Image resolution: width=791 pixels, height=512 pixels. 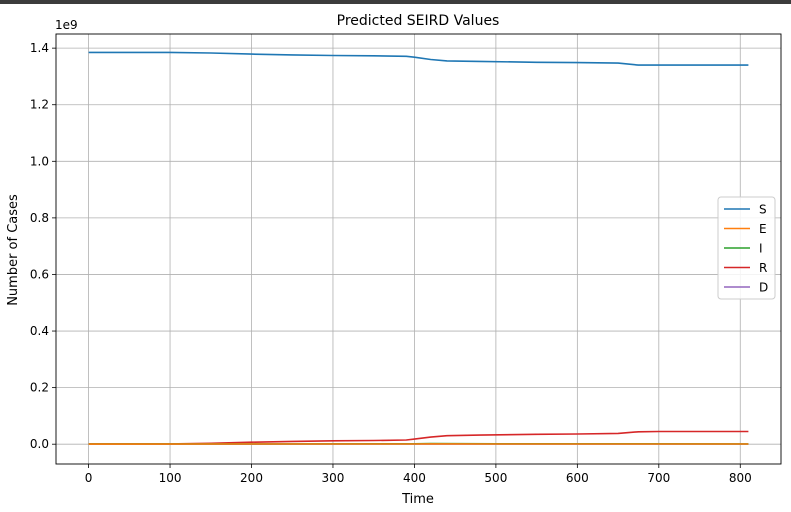 What do you see at coordinates (577, 478) in the screenshot?
I see `x-tick-label: 600` at bounding box center [577, 478].